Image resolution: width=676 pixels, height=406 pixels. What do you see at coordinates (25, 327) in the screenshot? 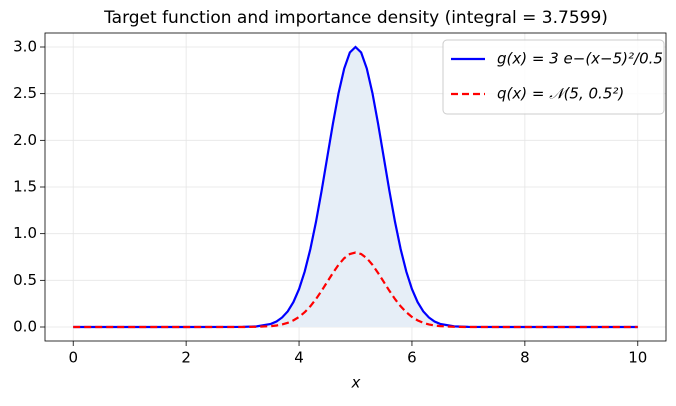
I see `y-tick-label: 0.0` at bounding box center [25, 327].